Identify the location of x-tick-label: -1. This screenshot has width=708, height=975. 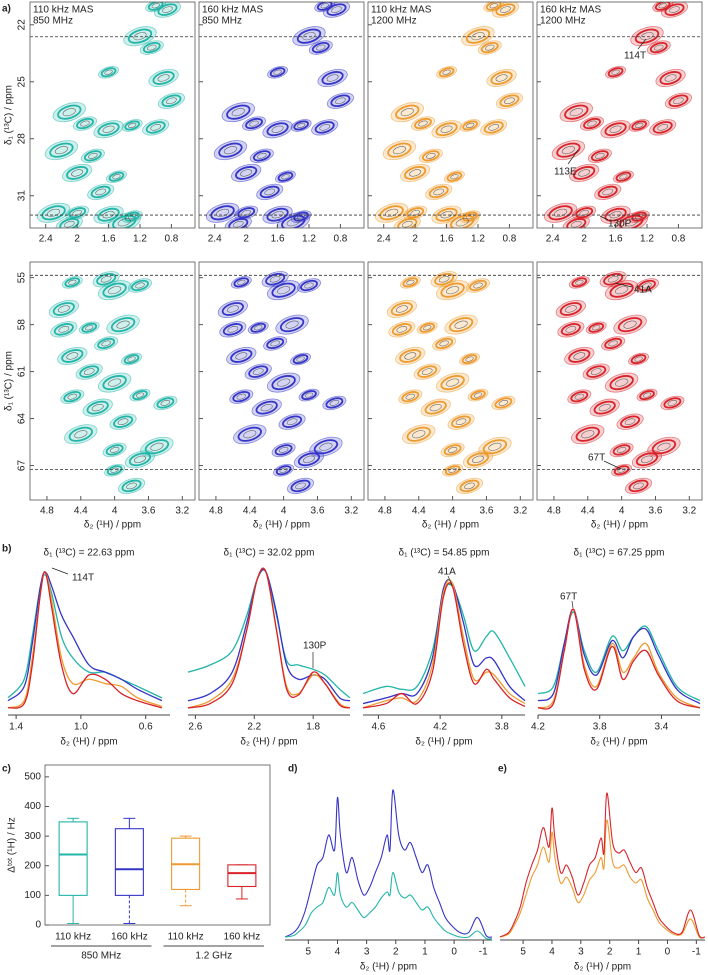
(696, 952).